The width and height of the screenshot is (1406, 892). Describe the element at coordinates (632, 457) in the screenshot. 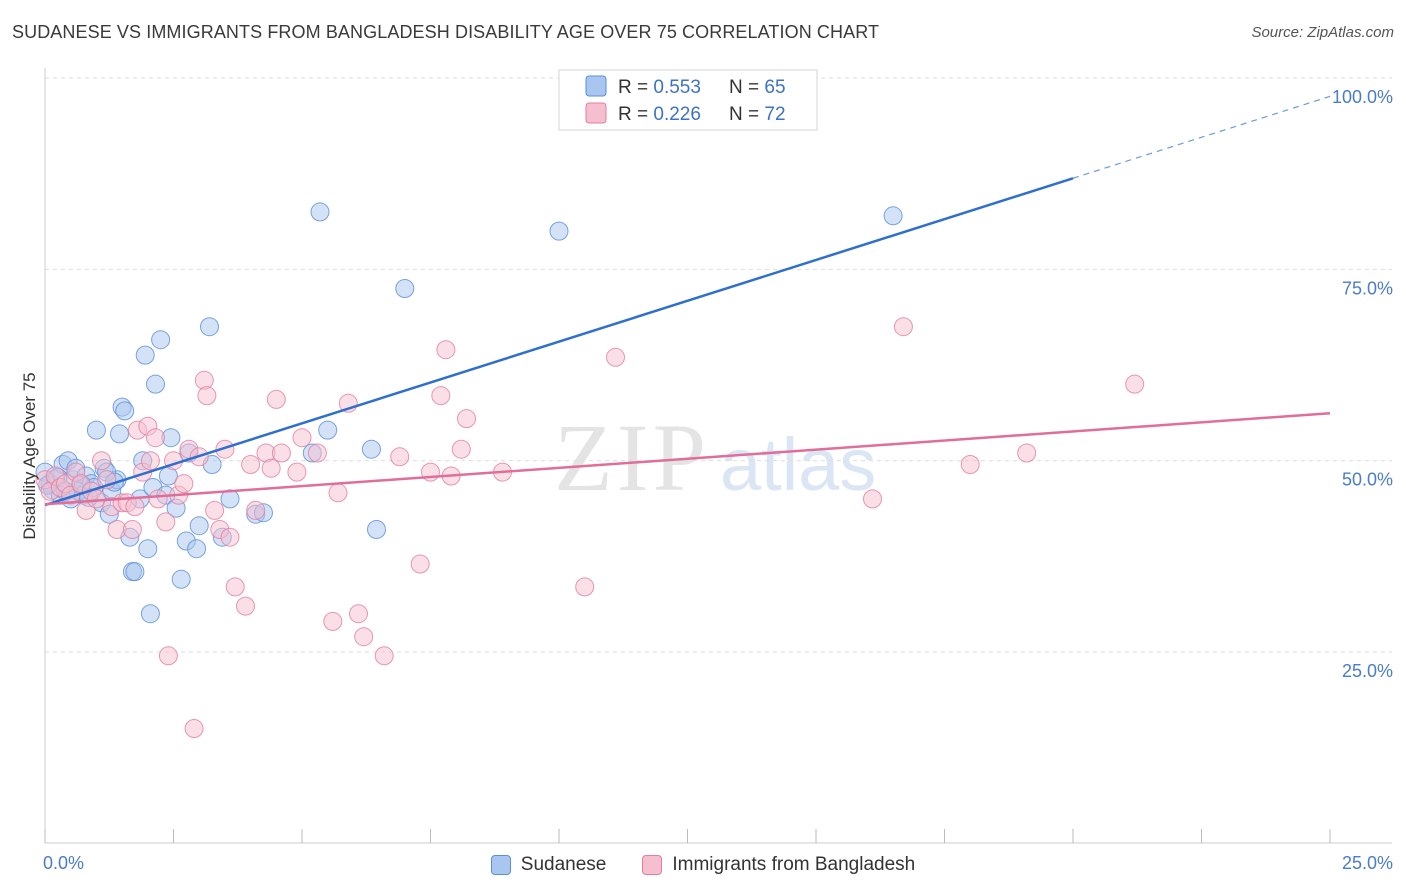

I see `watermark-zip: ZIP` at that location.